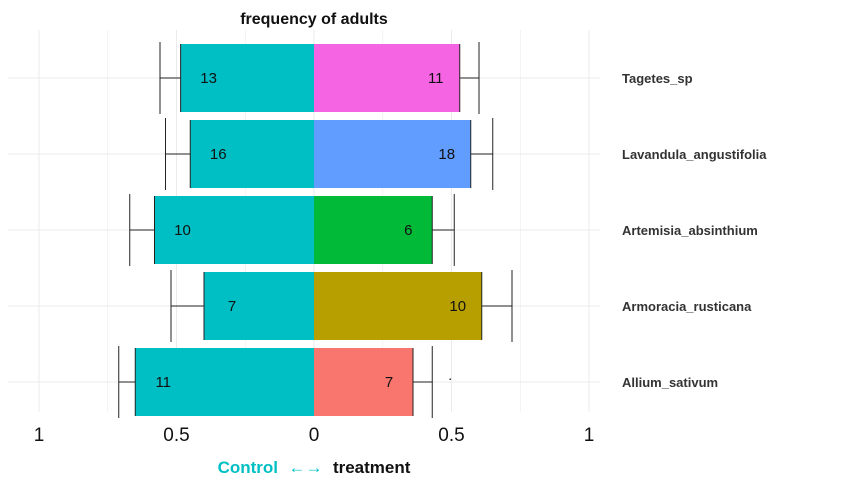  What do you see at coordinates (389, 382) in the screenshot?
I see `bar-label-treatment: 7` at bounding box center [389, 382].